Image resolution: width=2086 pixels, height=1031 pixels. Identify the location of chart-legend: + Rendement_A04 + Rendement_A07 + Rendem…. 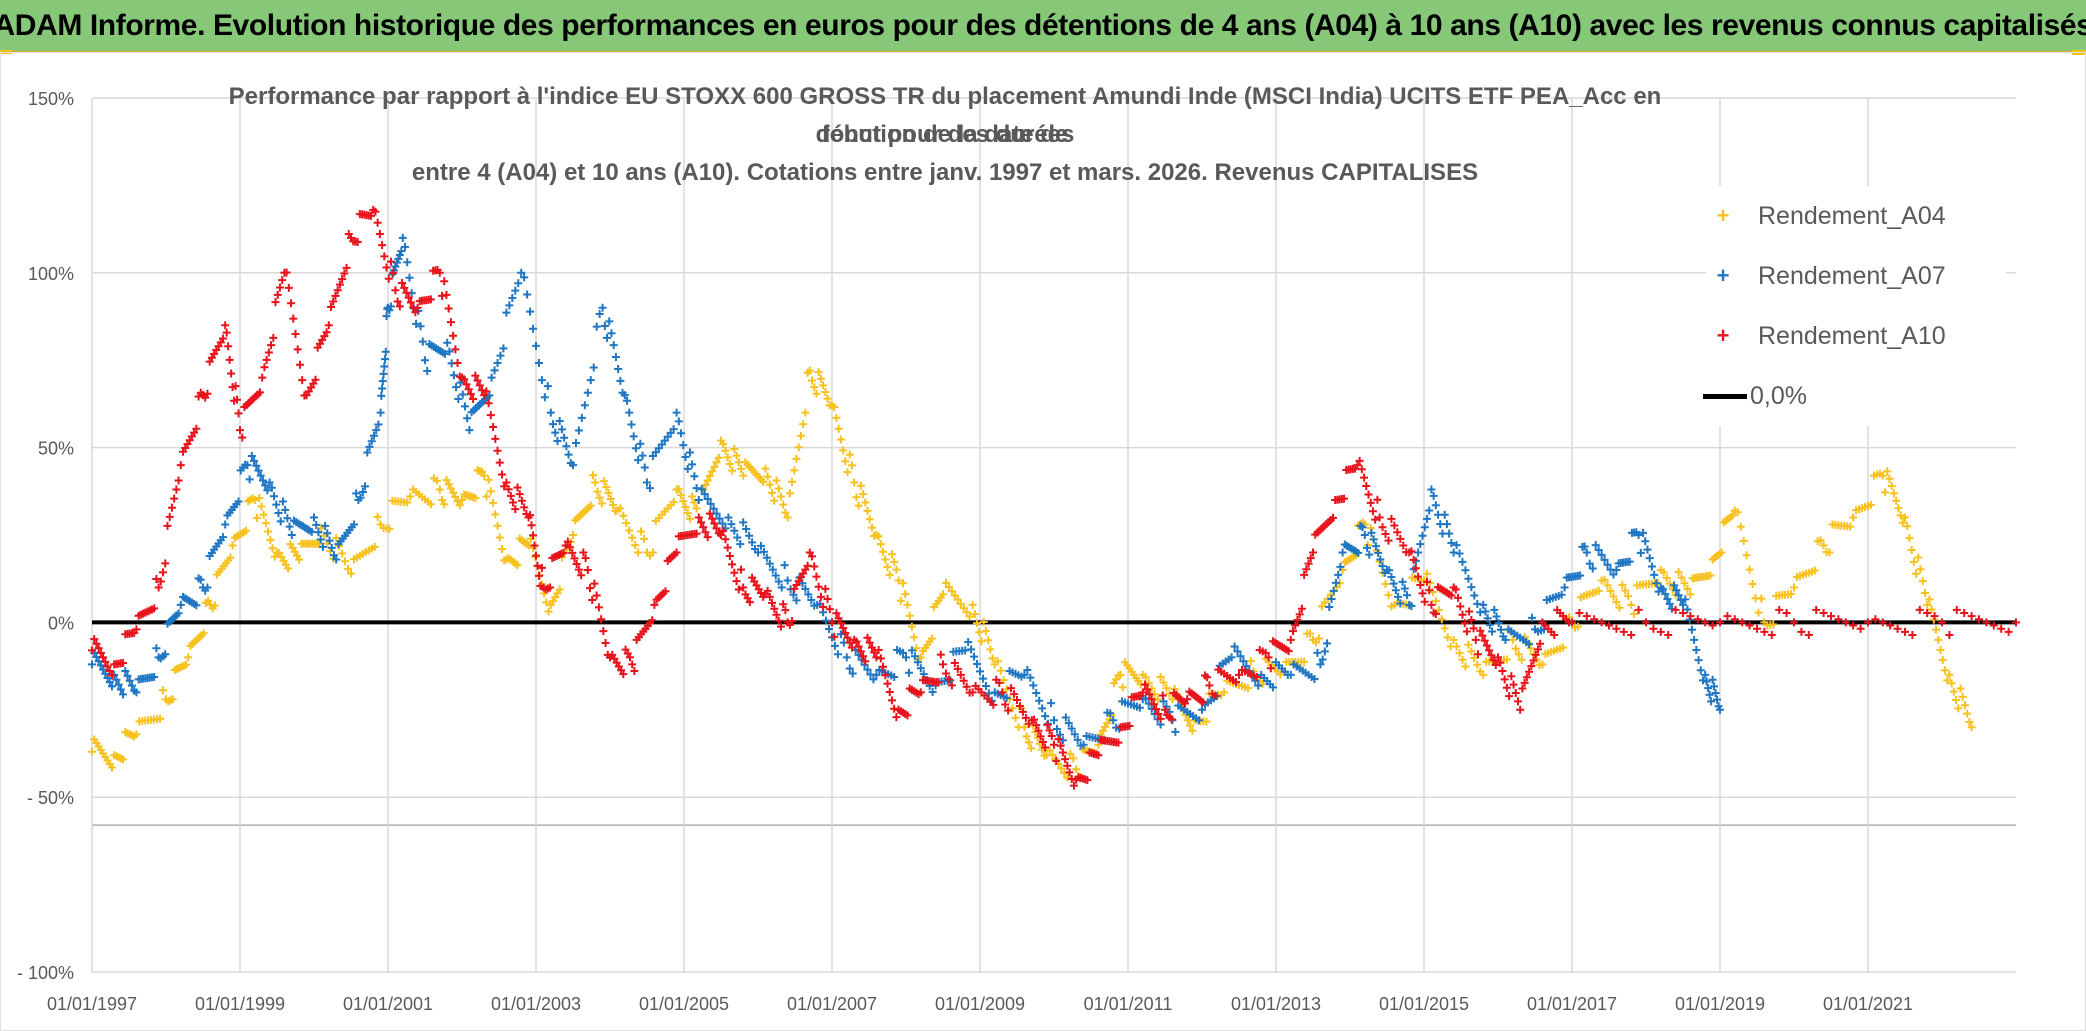
(1854, 306).